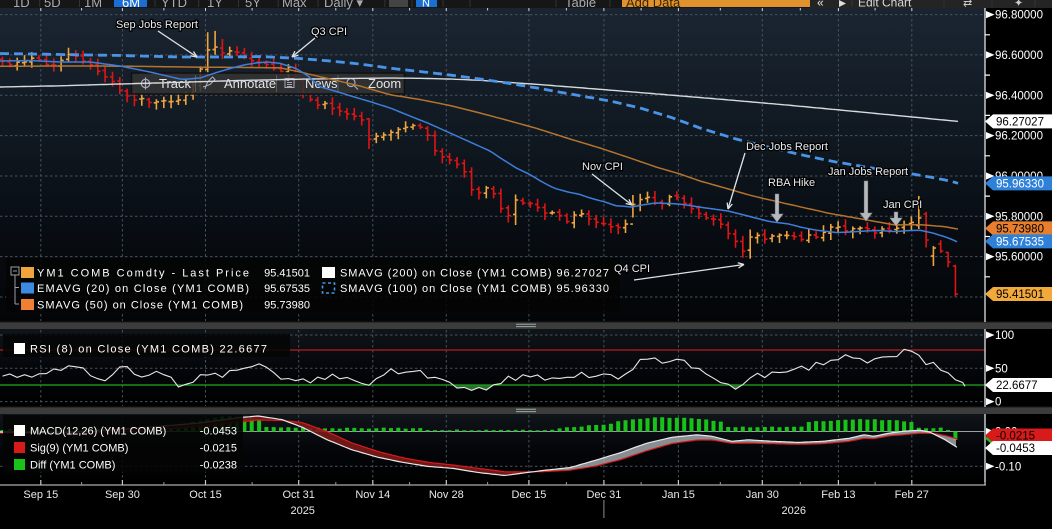 This screenshot has height=529, width=1052. Describe the element at coordinates (1019, 217) in the screenshot. I see `svg-text: 95.80000` at that location.